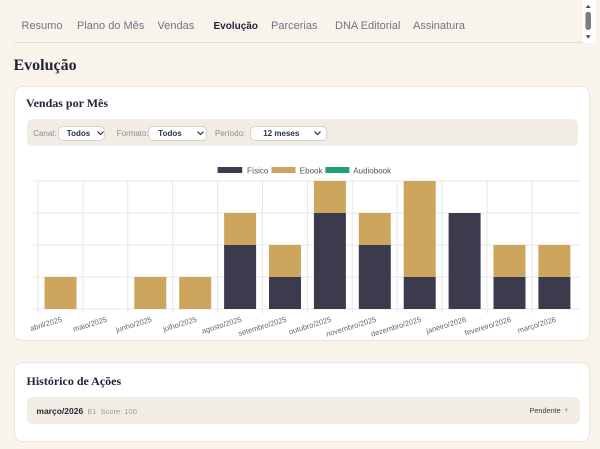  What do you see at coordinates (396, 327) in the screenshot?
I see `svg-text: dezembro/2025` at bounding box center [396, 327].